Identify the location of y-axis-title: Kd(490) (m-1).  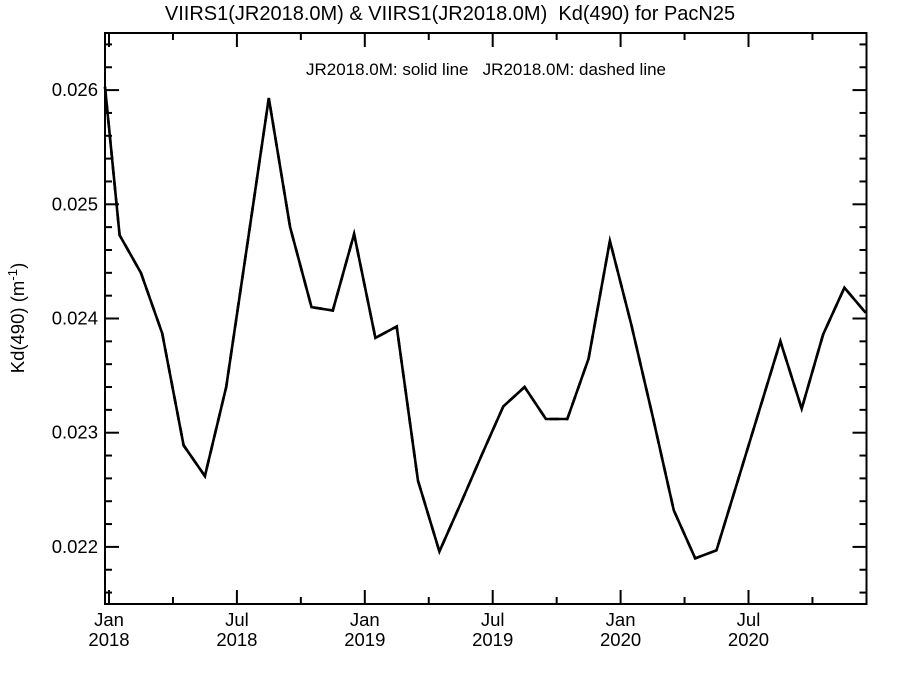
(16, 318).